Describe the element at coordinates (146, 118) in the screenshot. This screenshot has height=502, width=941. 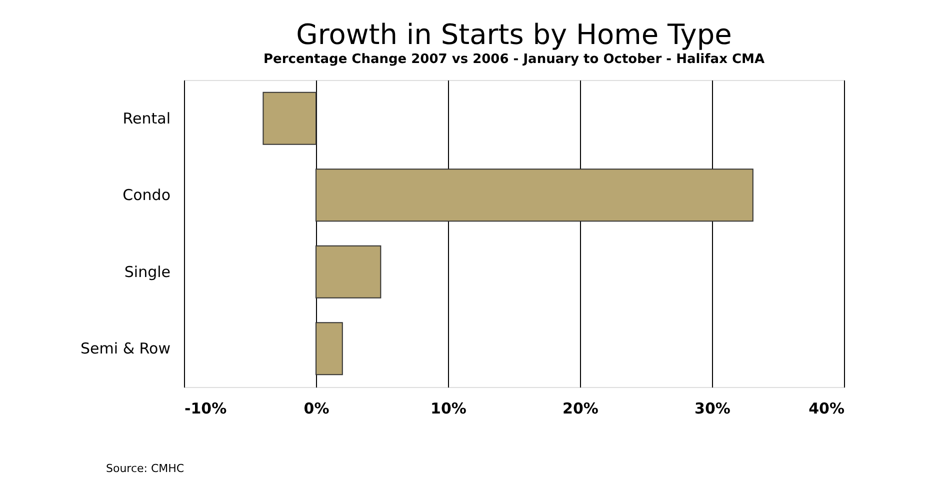
I see `y-tick-label: Rental` at that location.